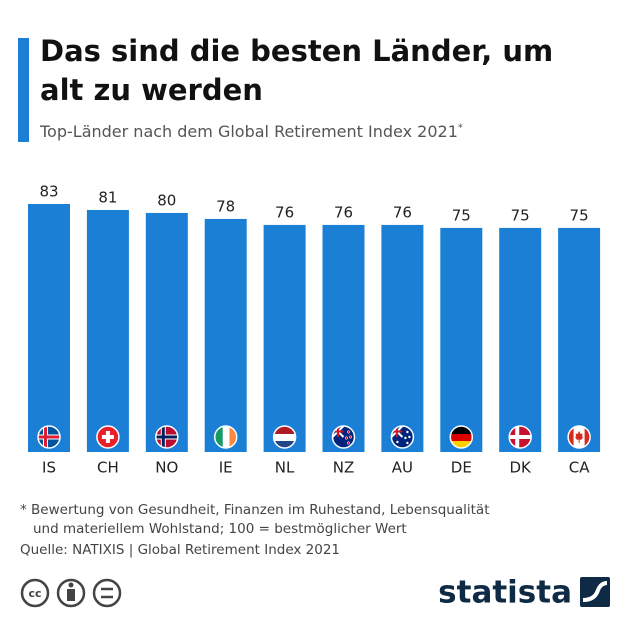  I want to click on value-label: 83, so click(48, 192).